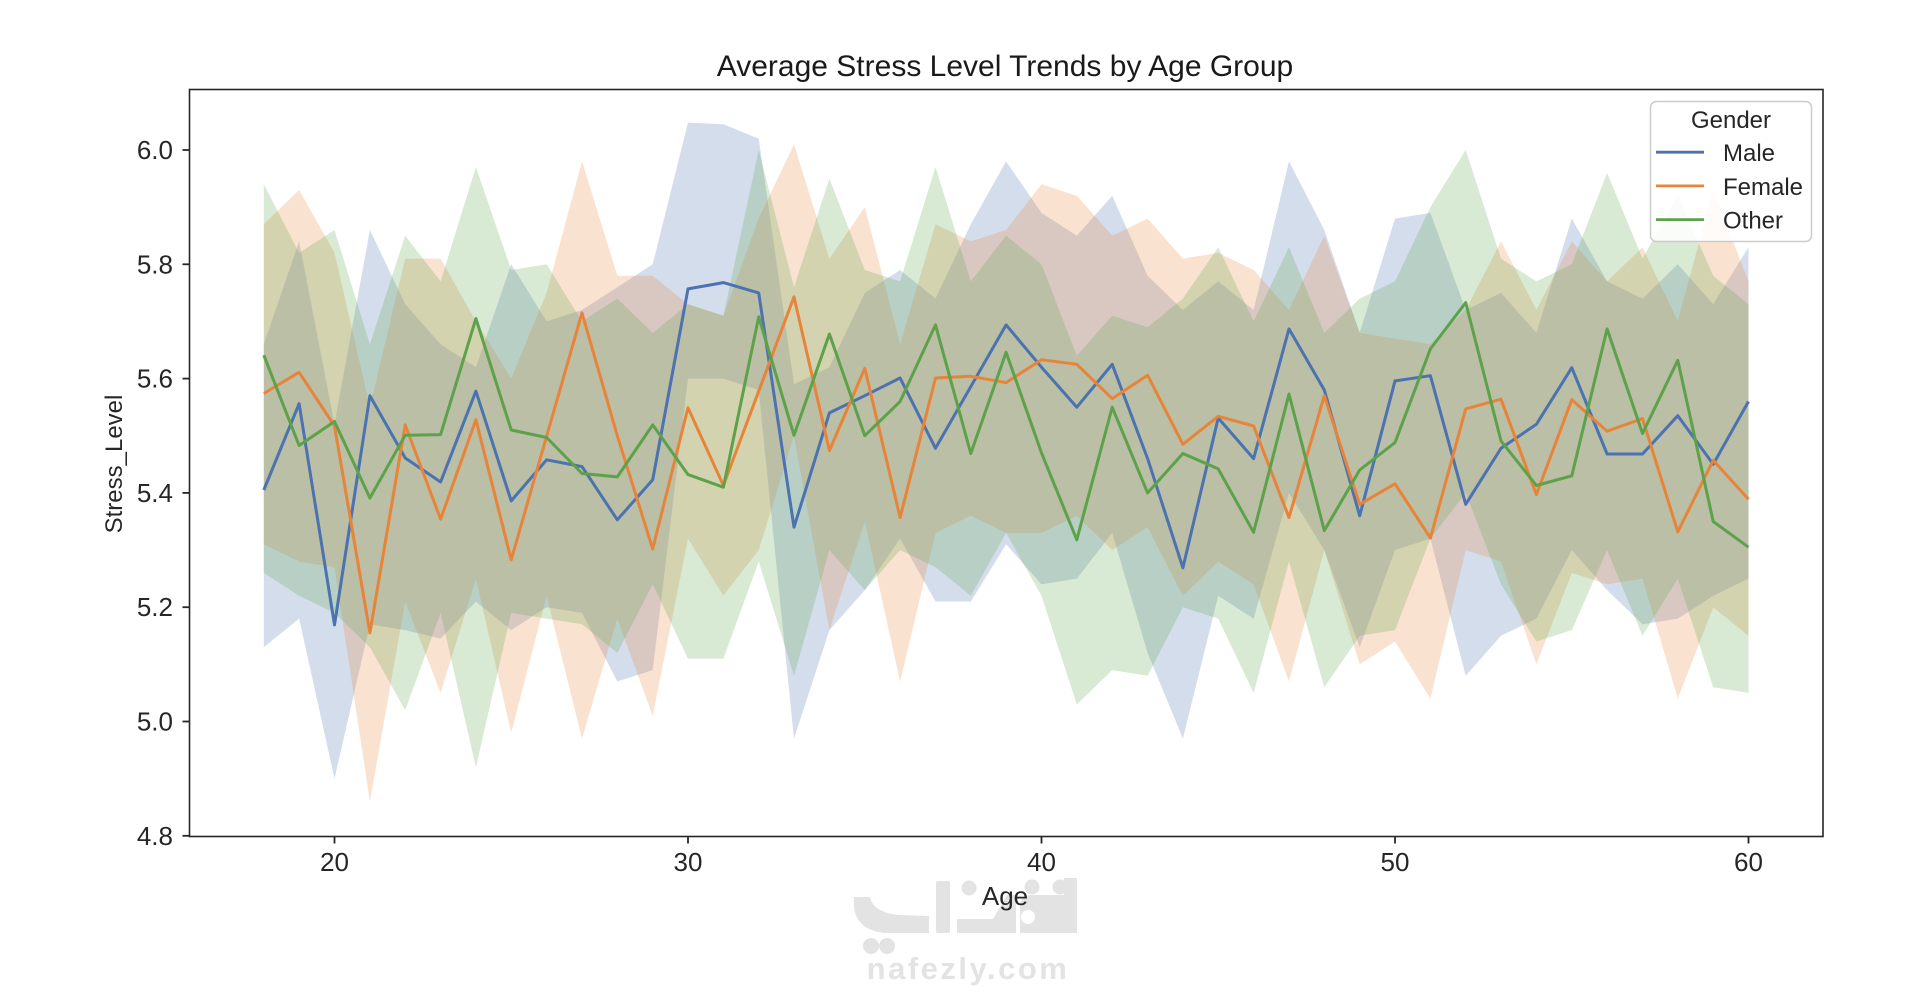 This screenshot has height=994, width=1920. I want to click on svg-text: 6.0, so click(155, 150).